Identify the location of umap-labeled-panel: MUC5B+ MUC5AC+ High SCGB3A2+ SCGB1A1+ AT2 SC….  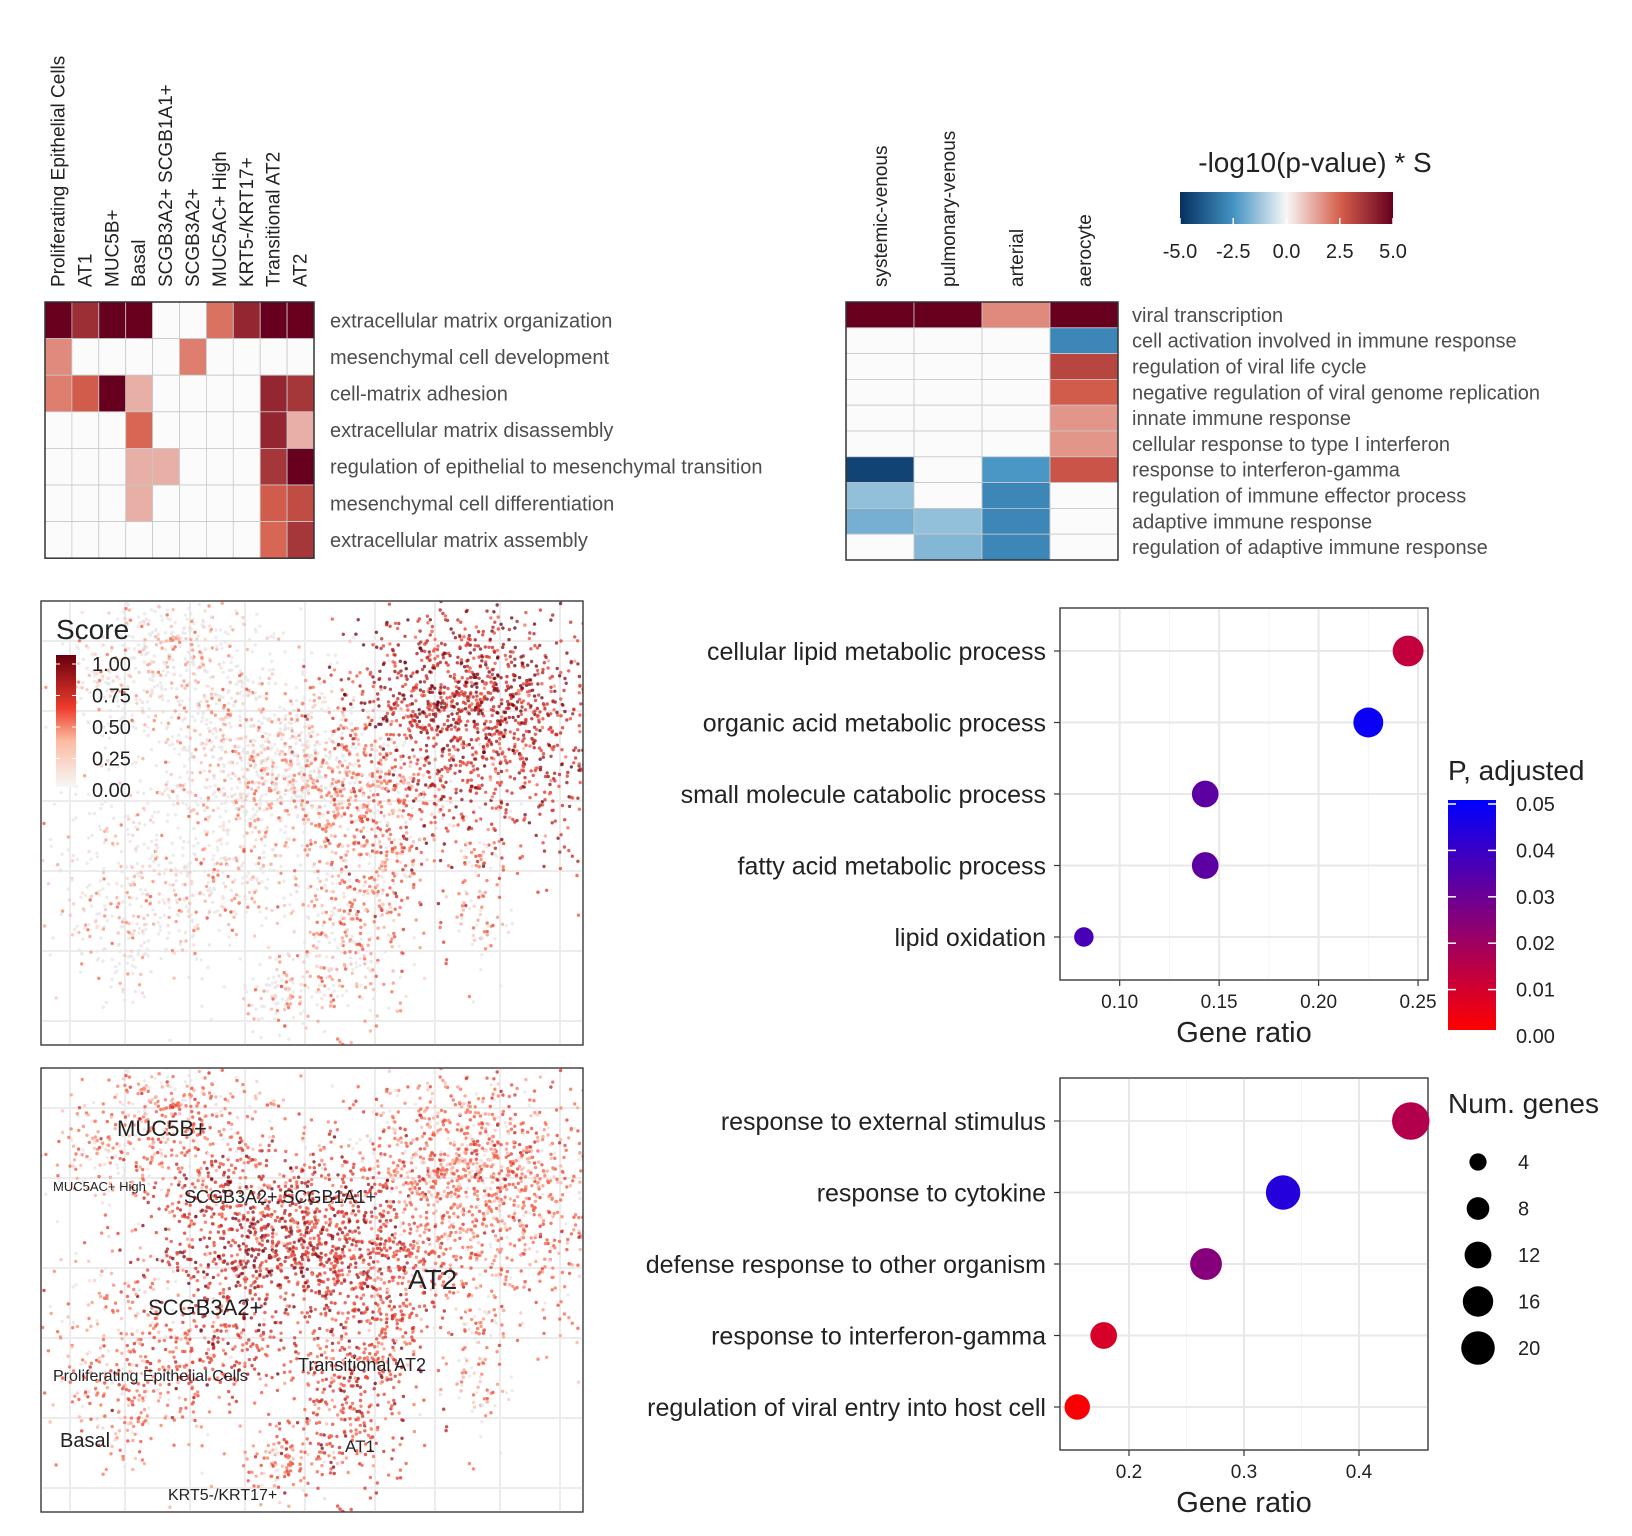
(312, 1290).